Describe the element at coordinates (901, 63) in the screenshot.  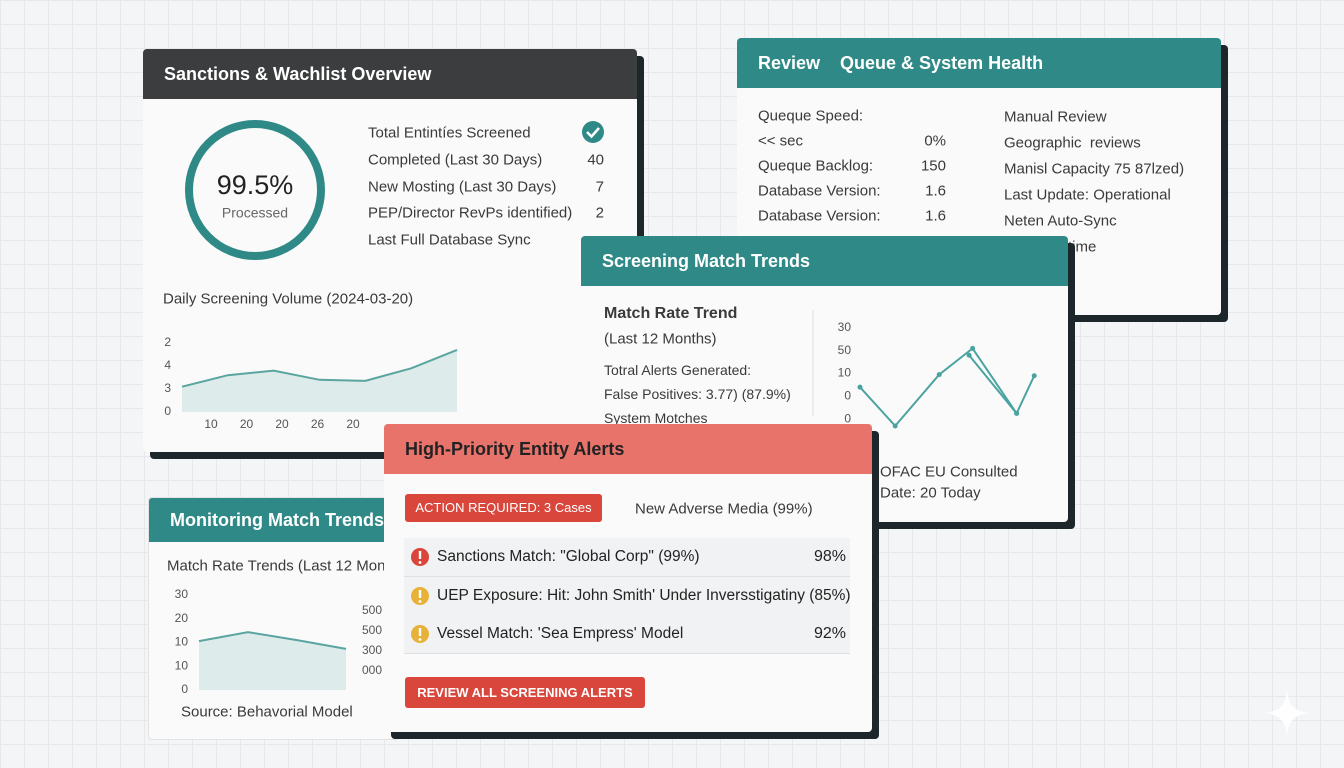
I see `card-title: Review Queue & System Health` at that location.